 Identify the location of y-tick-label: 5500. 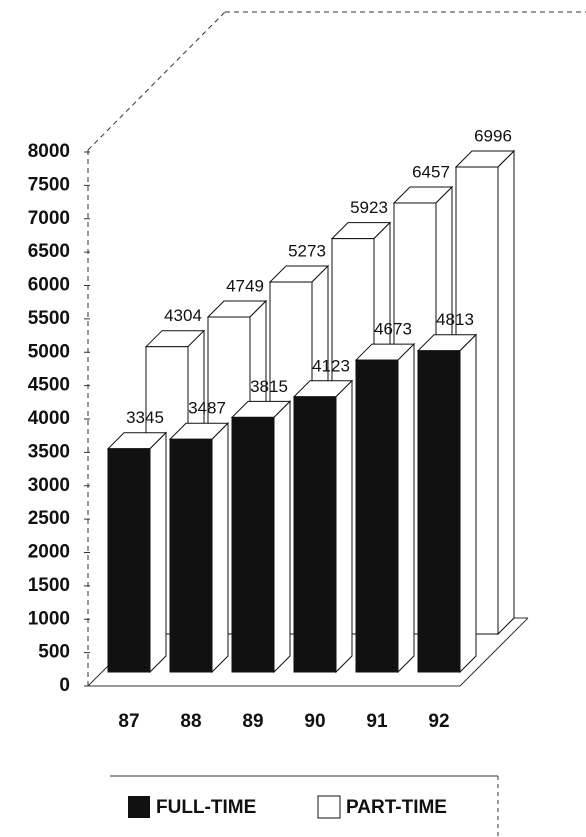
(49, 318).